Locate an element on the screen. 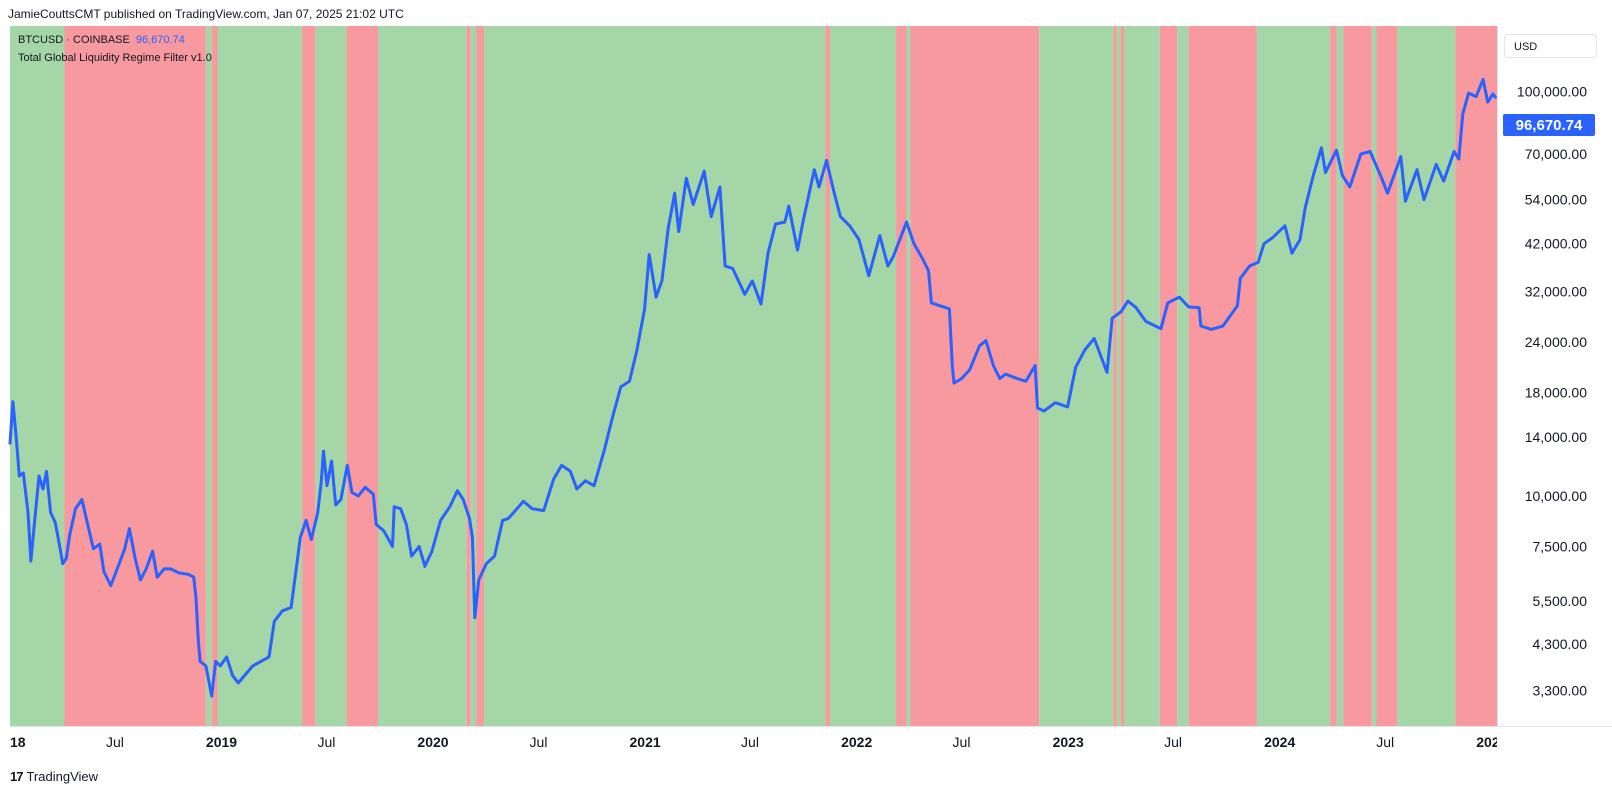  x-tick-label-0: 2018 is located at coordinates (13, 742).